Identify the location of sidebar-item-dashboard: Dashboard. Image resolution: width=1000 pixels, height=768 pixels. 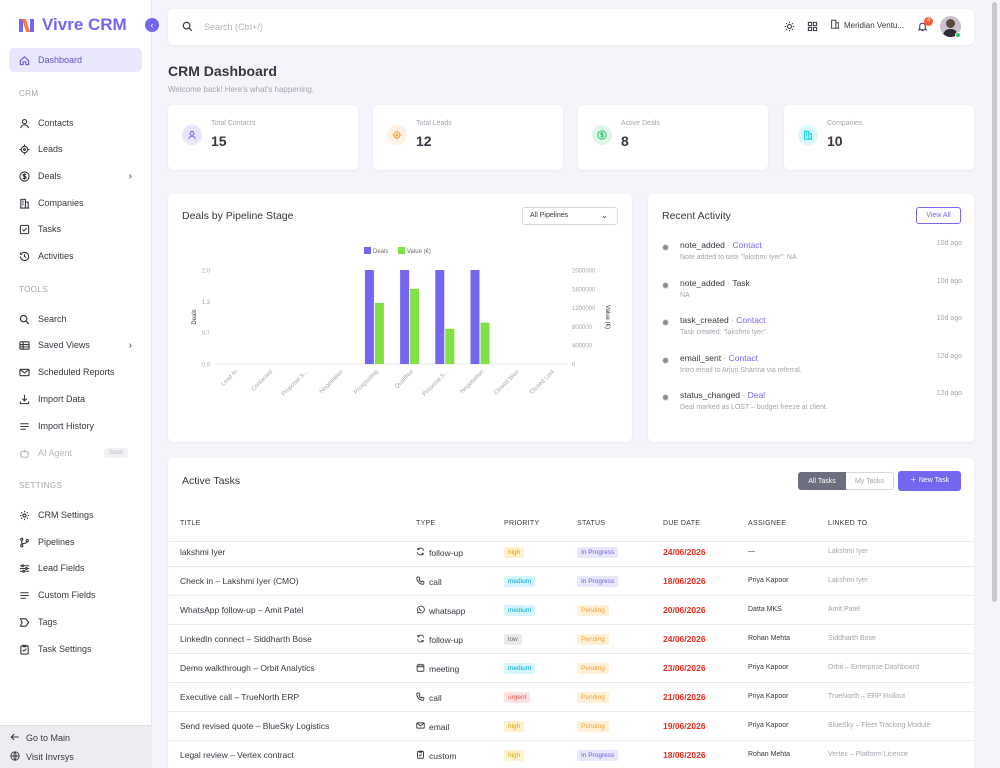
(75, 60).